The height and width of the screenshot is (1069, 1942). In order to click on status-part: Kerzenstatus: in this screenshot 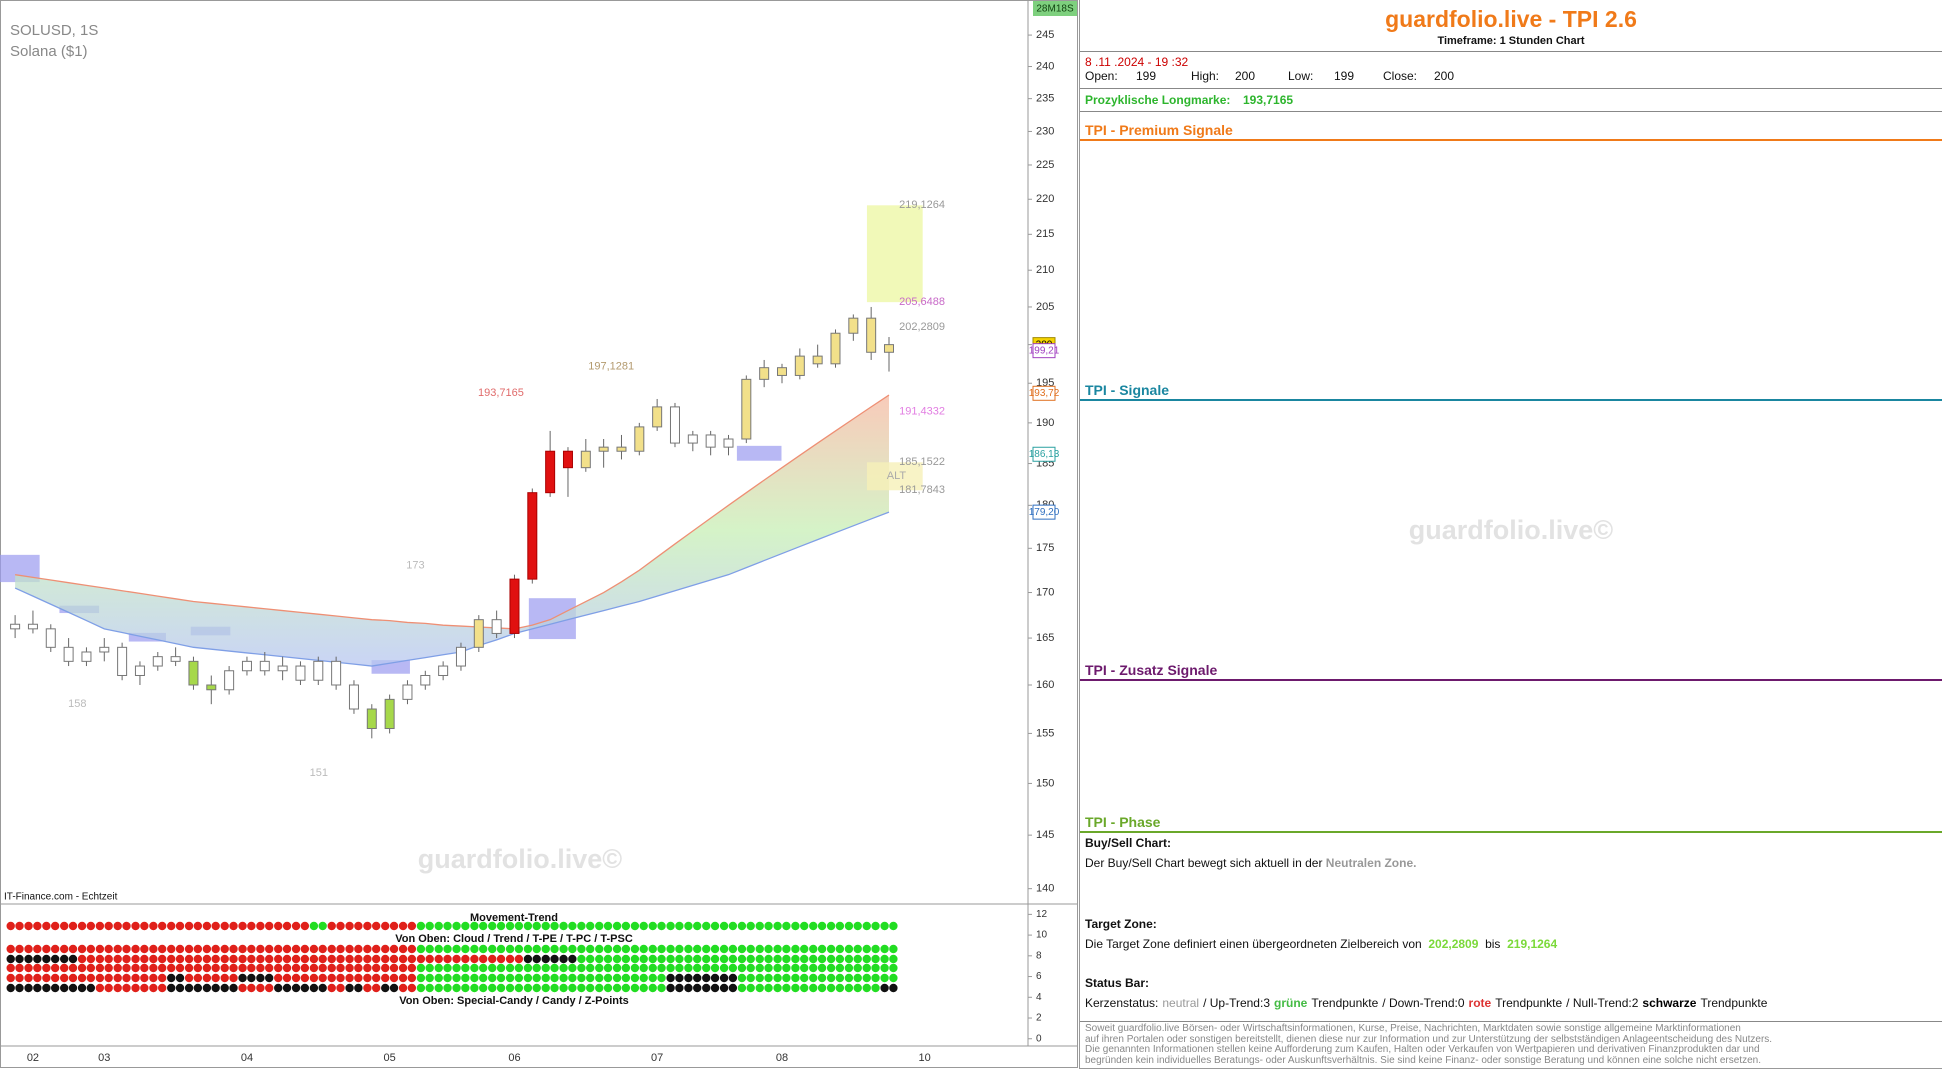, I will do `click(1122, 1003)`.